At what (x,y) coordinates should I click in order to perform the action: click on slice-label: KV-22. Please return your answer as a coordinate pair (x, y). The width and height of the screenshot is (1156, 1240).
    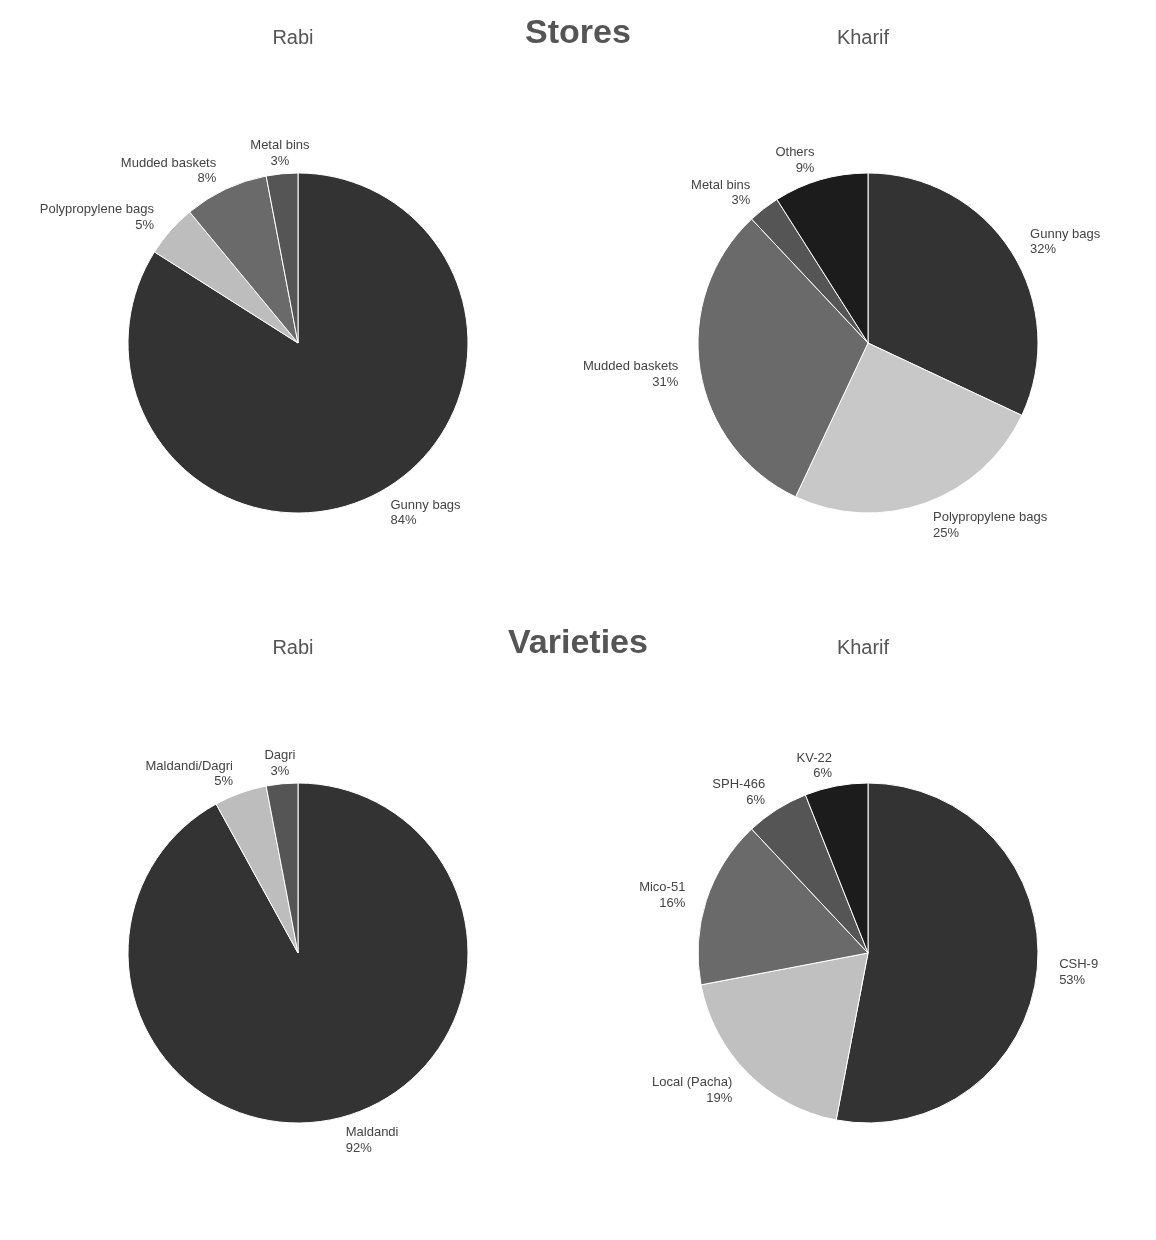
    Looking at the image, I should click on (814, 757).